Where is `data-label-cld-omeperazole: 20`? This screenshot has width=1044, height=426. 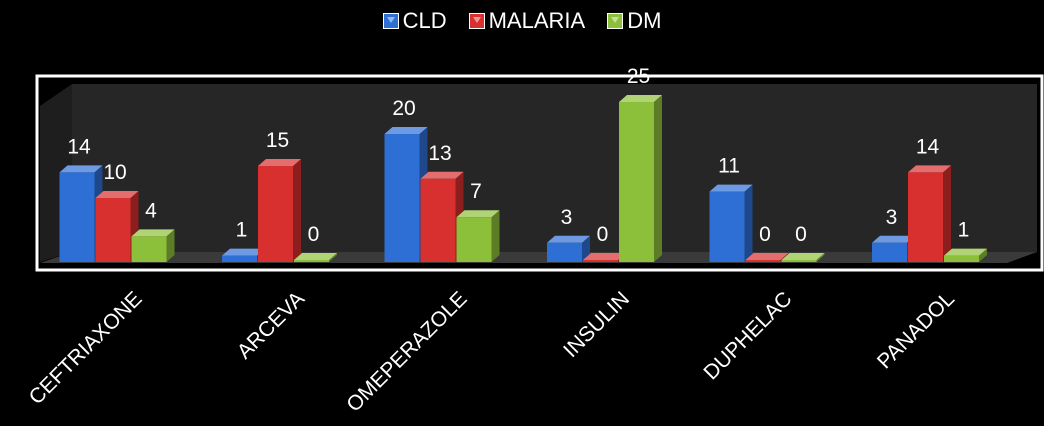 data-label-cld-omeperazole: 20 is located at coordinates (403, 108).